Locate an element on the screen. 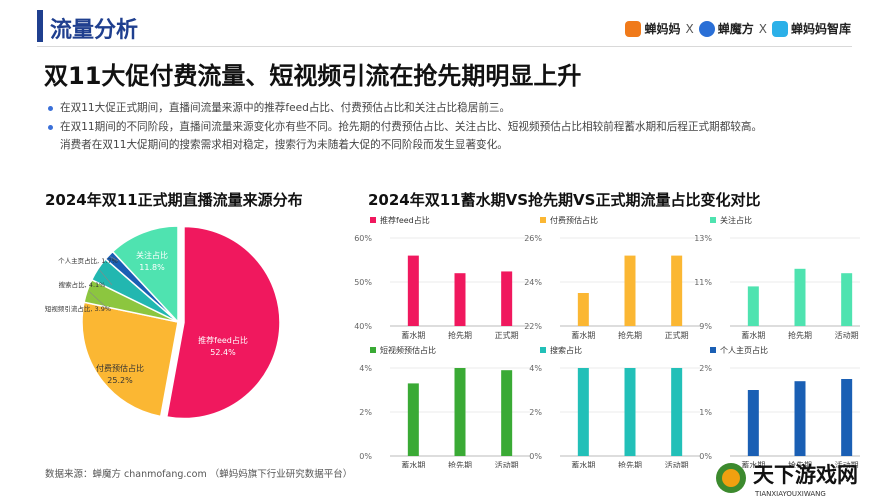 The height and width of the screenshot is (500, 889). pie-slice-label: 关注占比 is located at coordinates (152, 255).